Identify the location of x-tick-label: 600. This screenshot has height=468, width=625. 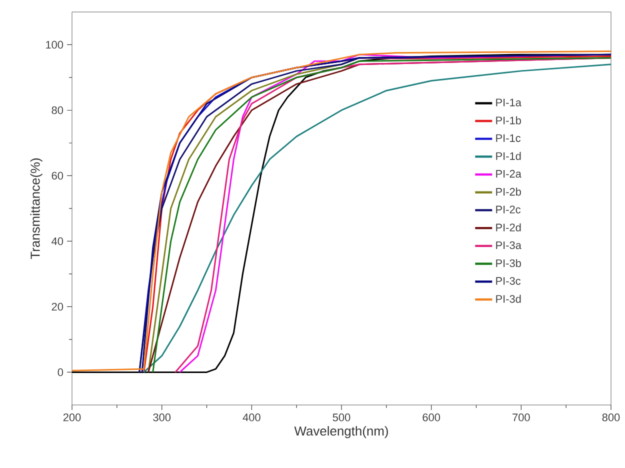
(431, 418).